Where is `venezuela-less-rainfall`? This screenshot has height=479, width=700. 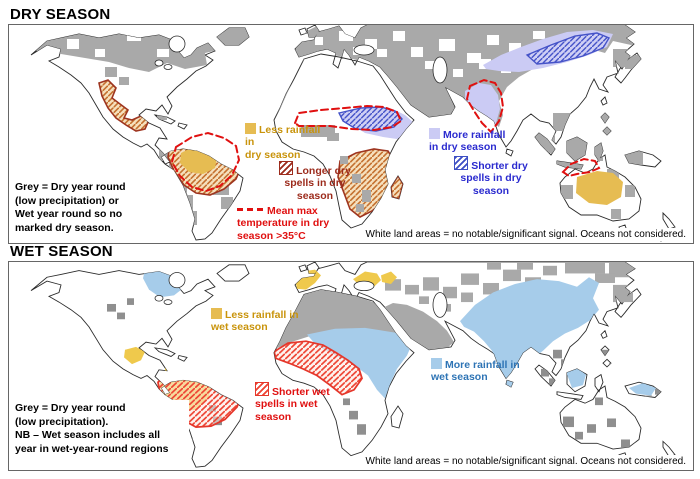
venezuela-less-rainfall is located at coordinates (170, 370).